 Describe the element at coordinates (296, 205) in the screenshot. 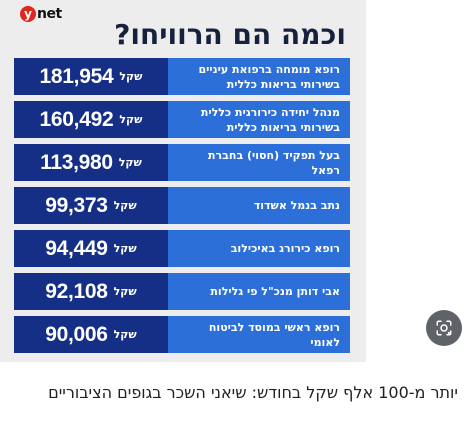

I see `desc-line1: נתב בנמל אשדוד` at that location.